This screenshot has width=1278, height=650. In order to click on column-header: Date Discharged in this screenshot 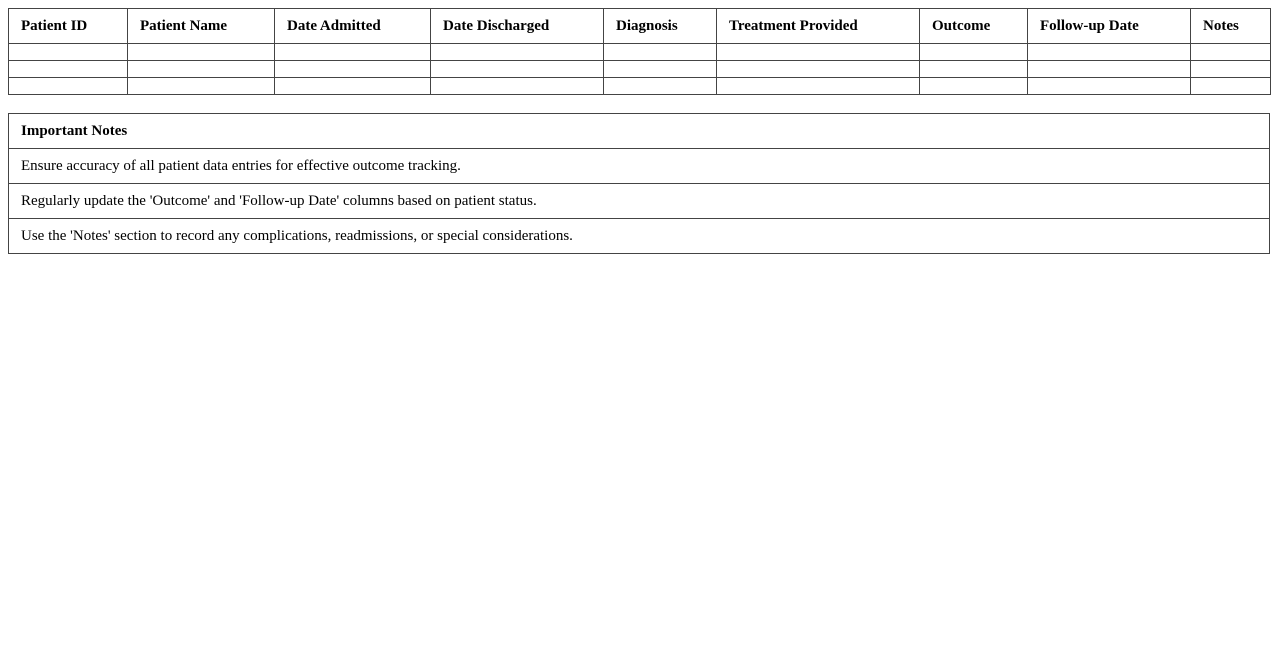, I will do `click(517, 26)`.